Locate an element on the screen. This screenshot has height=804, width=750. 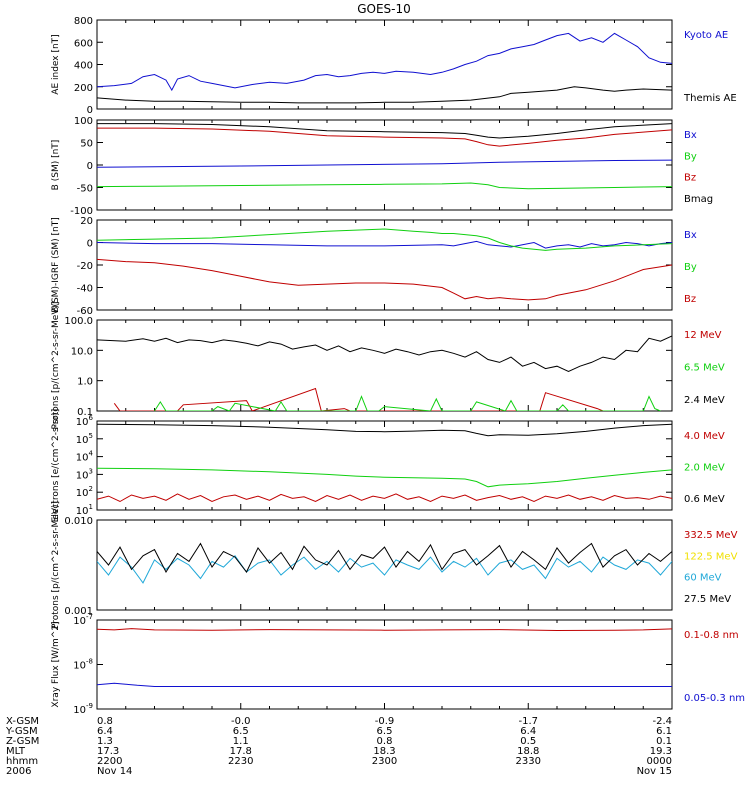
legend-entry: 60 MeV is located at coordinates (703, 578).